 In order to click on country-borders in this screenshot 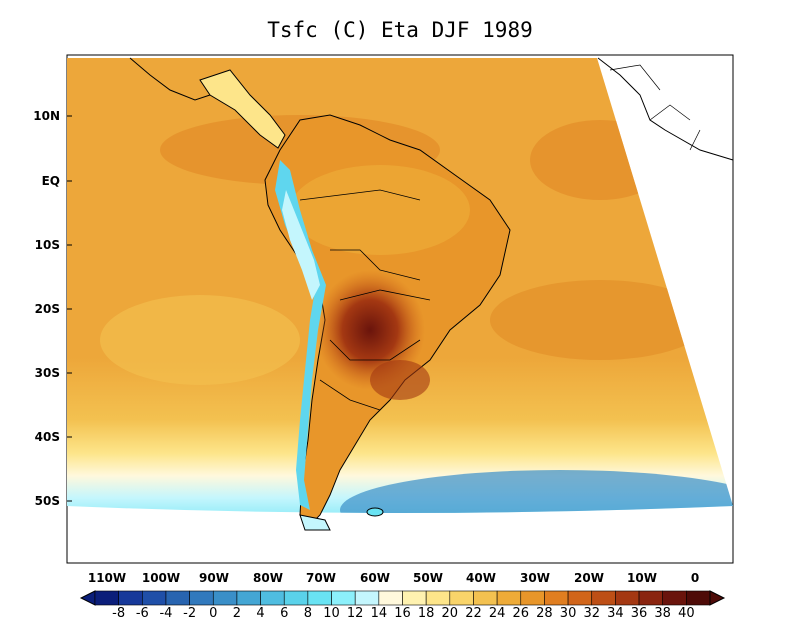, I will do `click(365, 300)`.